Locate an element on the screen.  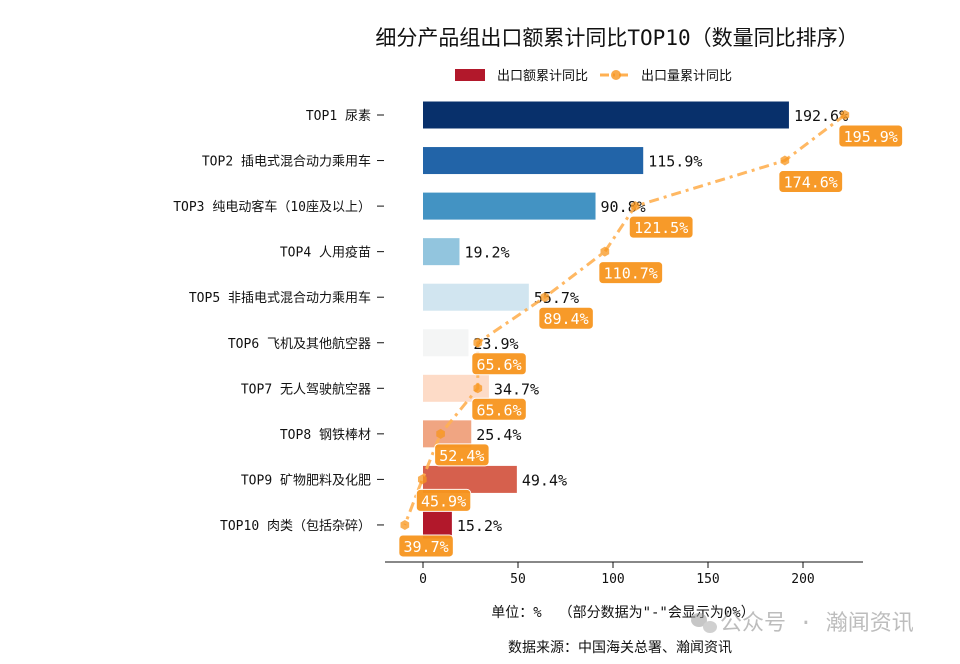
x-tick-label: 200 is located at coordinates (802, 579).